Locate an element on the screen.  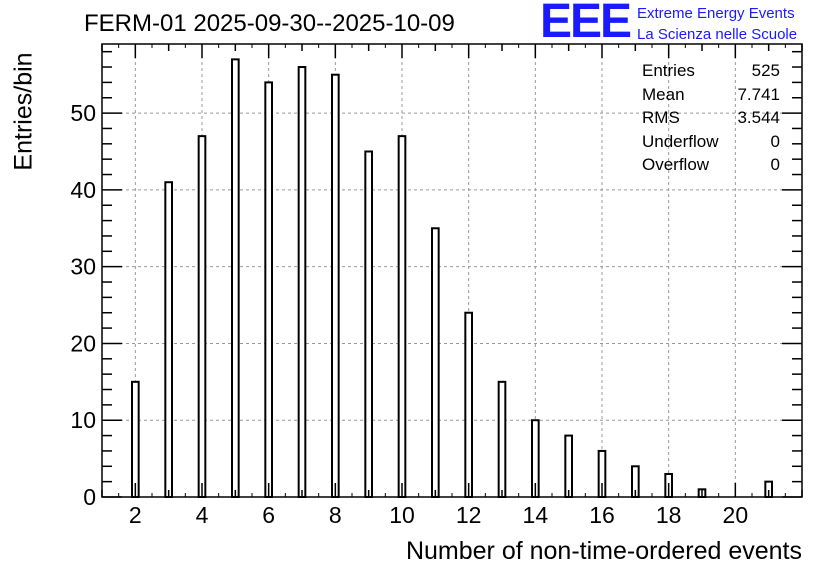
x-tick-label: 14 is located at coordinates (536, 515).